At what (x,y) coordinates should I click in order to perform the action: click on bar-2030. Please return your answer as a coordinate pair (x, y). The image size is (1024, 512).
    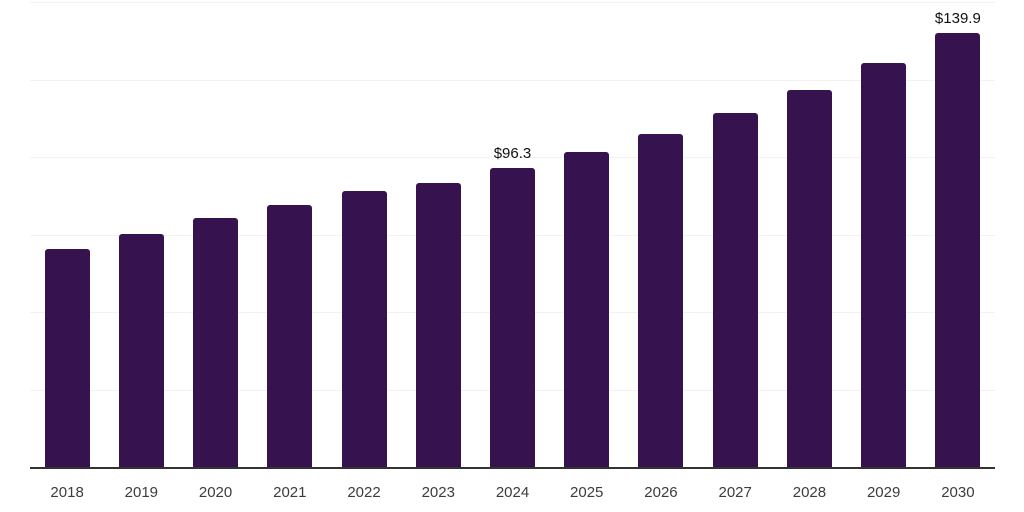
    Looking at the image, I should click on (958, 250).